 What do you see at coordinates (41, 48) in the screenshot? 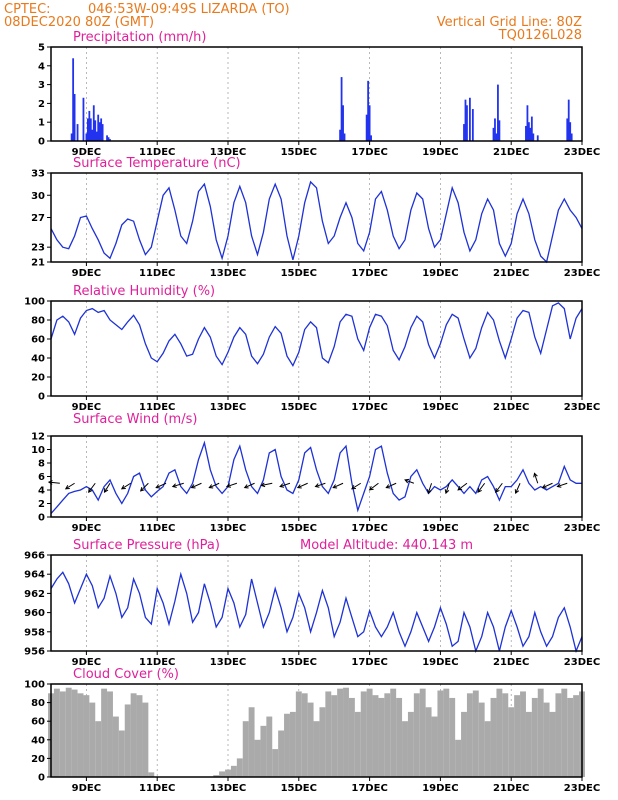
I see `y-tick-label: 5` at bounding box center [41, 48].